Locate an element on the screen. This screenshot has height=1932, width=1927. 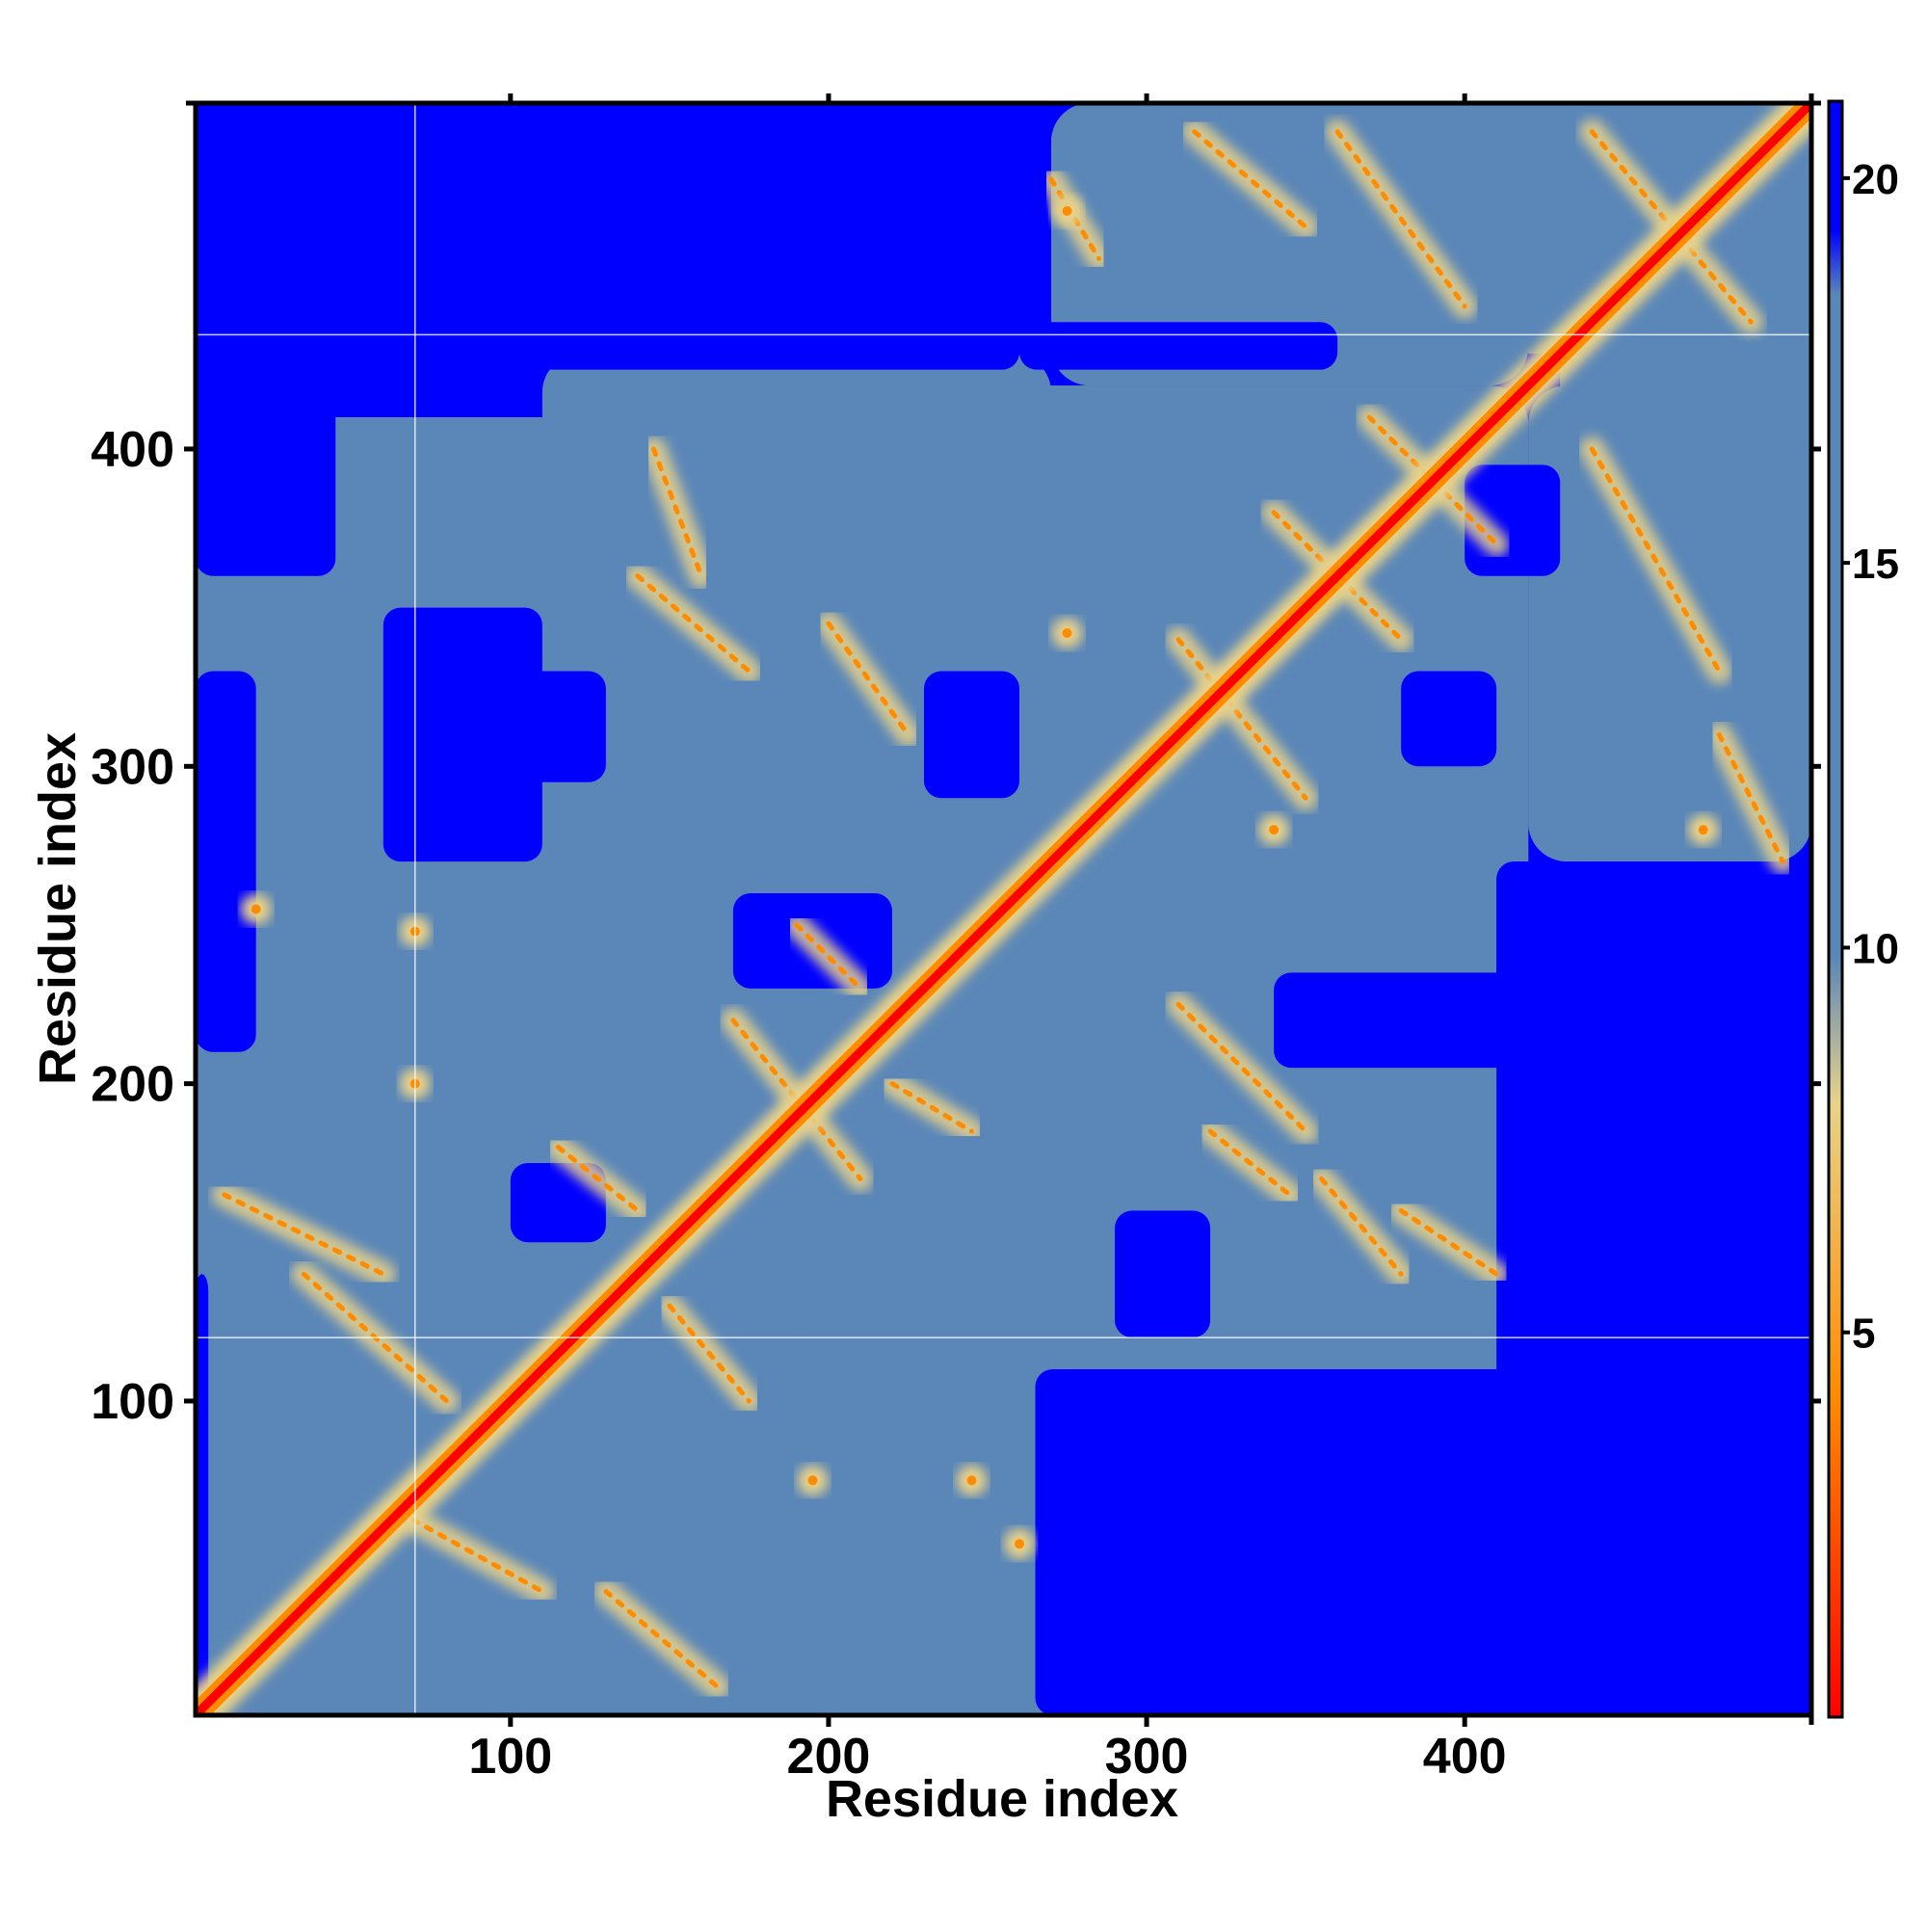
x-tick-label: 200 is located at coordinates (829, 1757).